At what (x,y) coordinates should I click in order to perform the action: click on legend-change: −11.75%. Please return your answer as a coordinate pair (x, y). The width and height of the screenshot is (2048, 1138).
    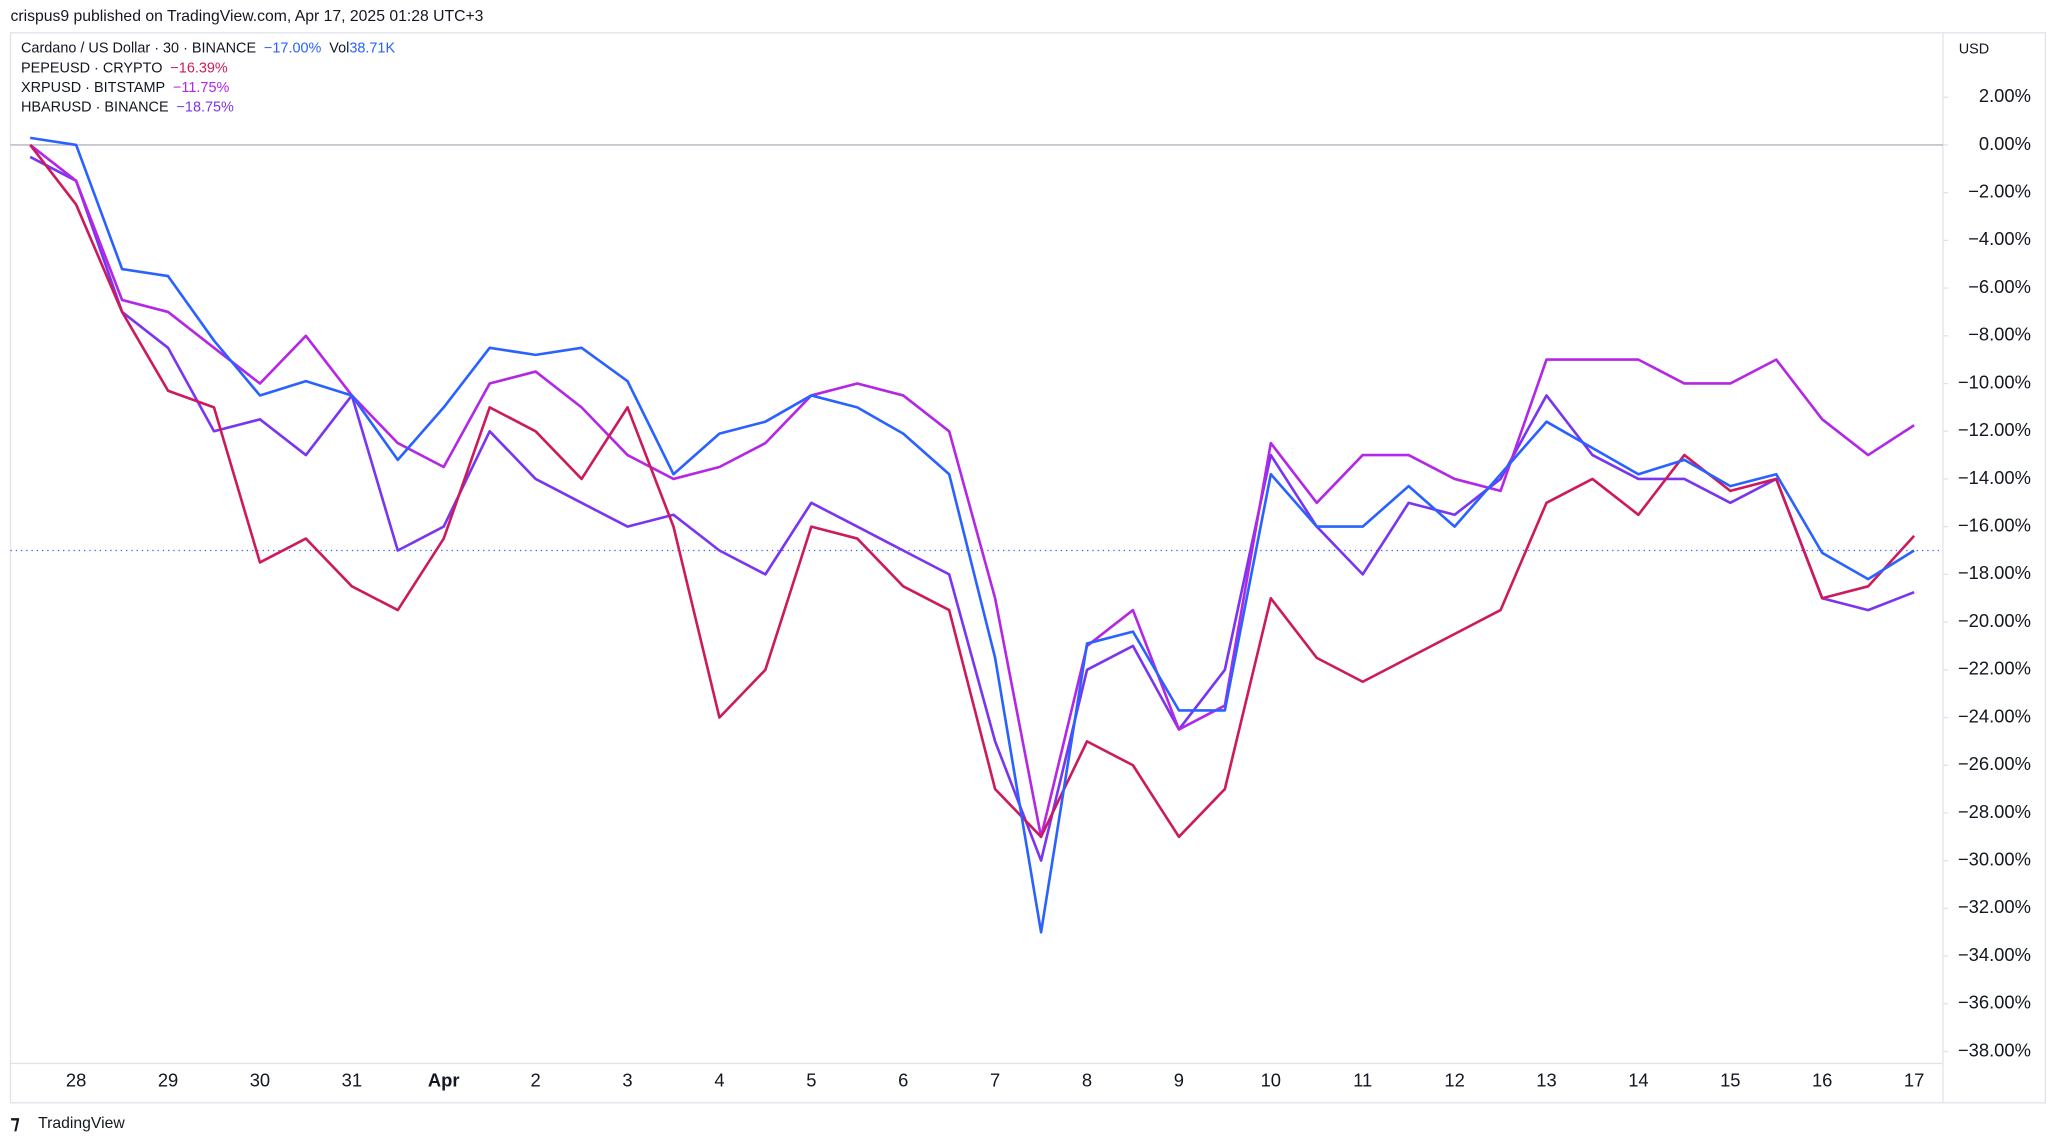
    Looking at the image, I should click on (201, 88).